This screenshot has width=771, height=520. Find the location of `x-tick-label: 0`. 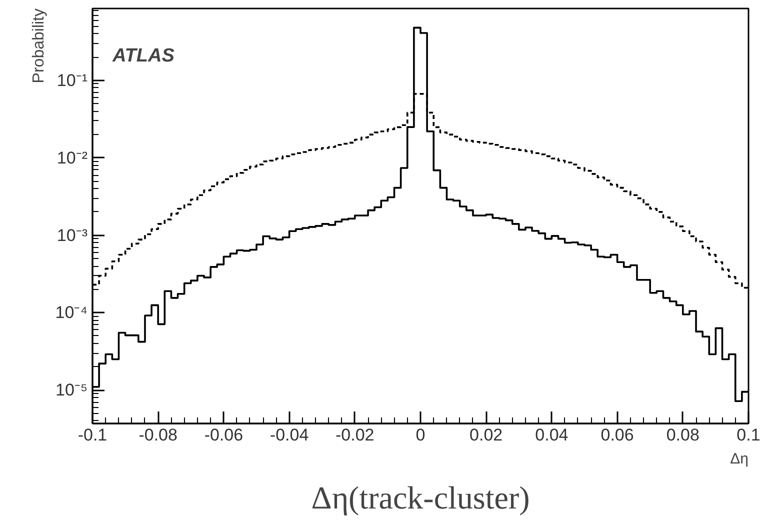

x-tick-label: 0 is located at coordinates (421, 435).